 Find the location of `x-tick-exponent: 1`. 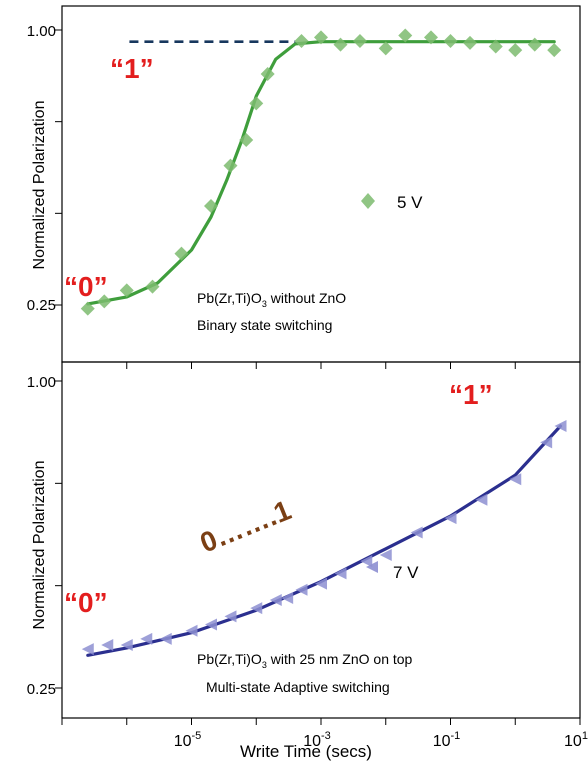

x-tick-exponent: 1 is located at coordinates (585, 736).